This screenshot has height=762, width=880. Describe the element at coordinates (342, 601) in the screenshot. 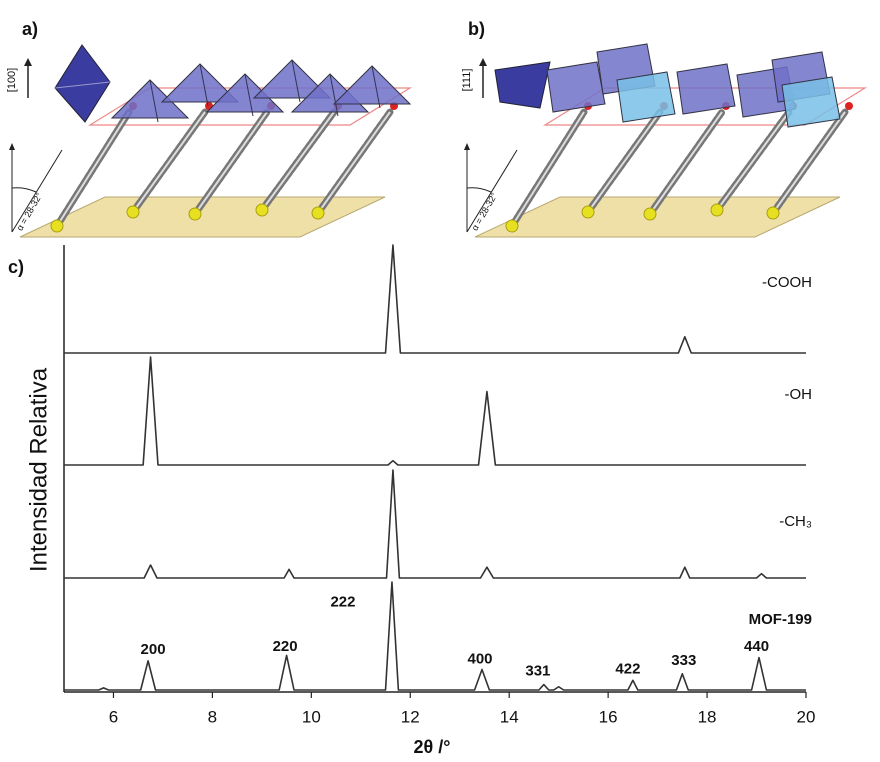

I see `peak-label: 222` at that location.